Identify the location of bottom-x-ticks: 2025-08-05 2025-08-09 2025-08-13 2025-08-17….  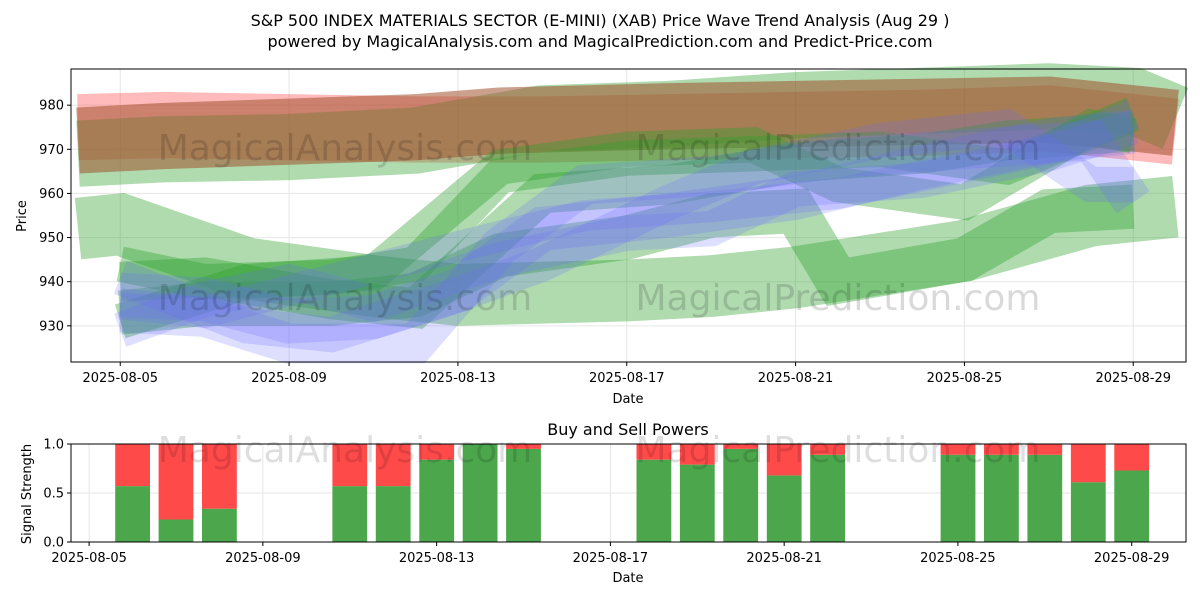
(610, 554).